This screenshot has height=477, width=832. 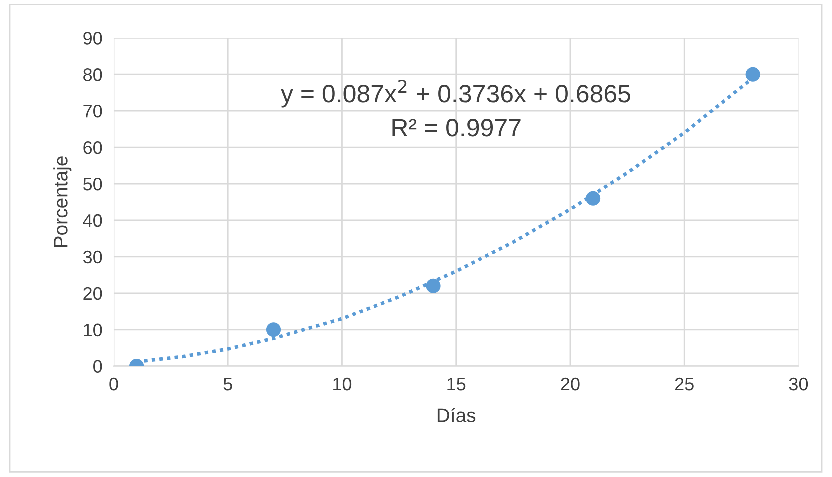 I want to click on y-tick-label: 60, so click(x=93, y=147).